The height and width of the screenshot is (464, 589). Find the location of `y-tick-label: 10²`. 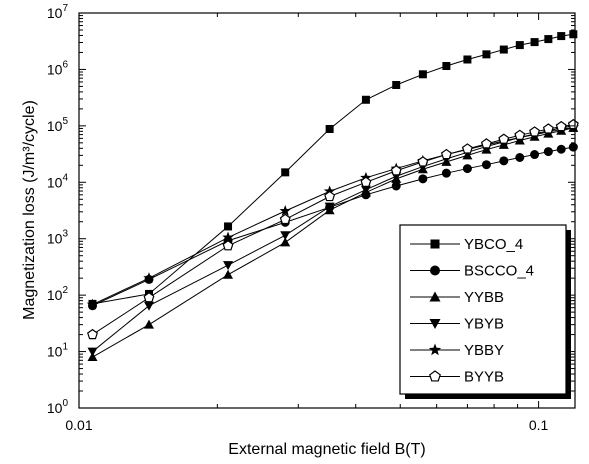

y-tick-label: 10² is located at coordinates (58, 294).